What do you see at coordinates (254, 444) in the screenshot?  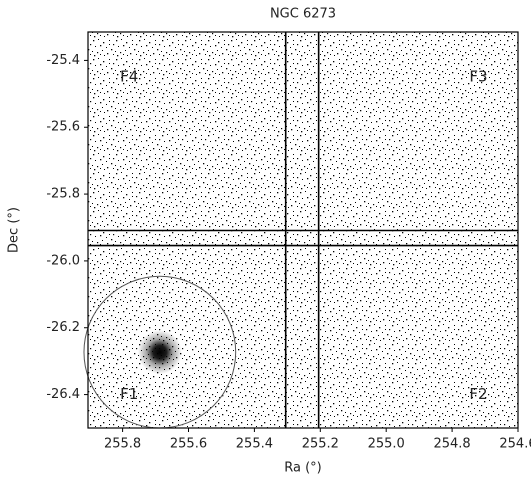 I see `x-tick-label: 255.4` at bounding box center [254, 444].